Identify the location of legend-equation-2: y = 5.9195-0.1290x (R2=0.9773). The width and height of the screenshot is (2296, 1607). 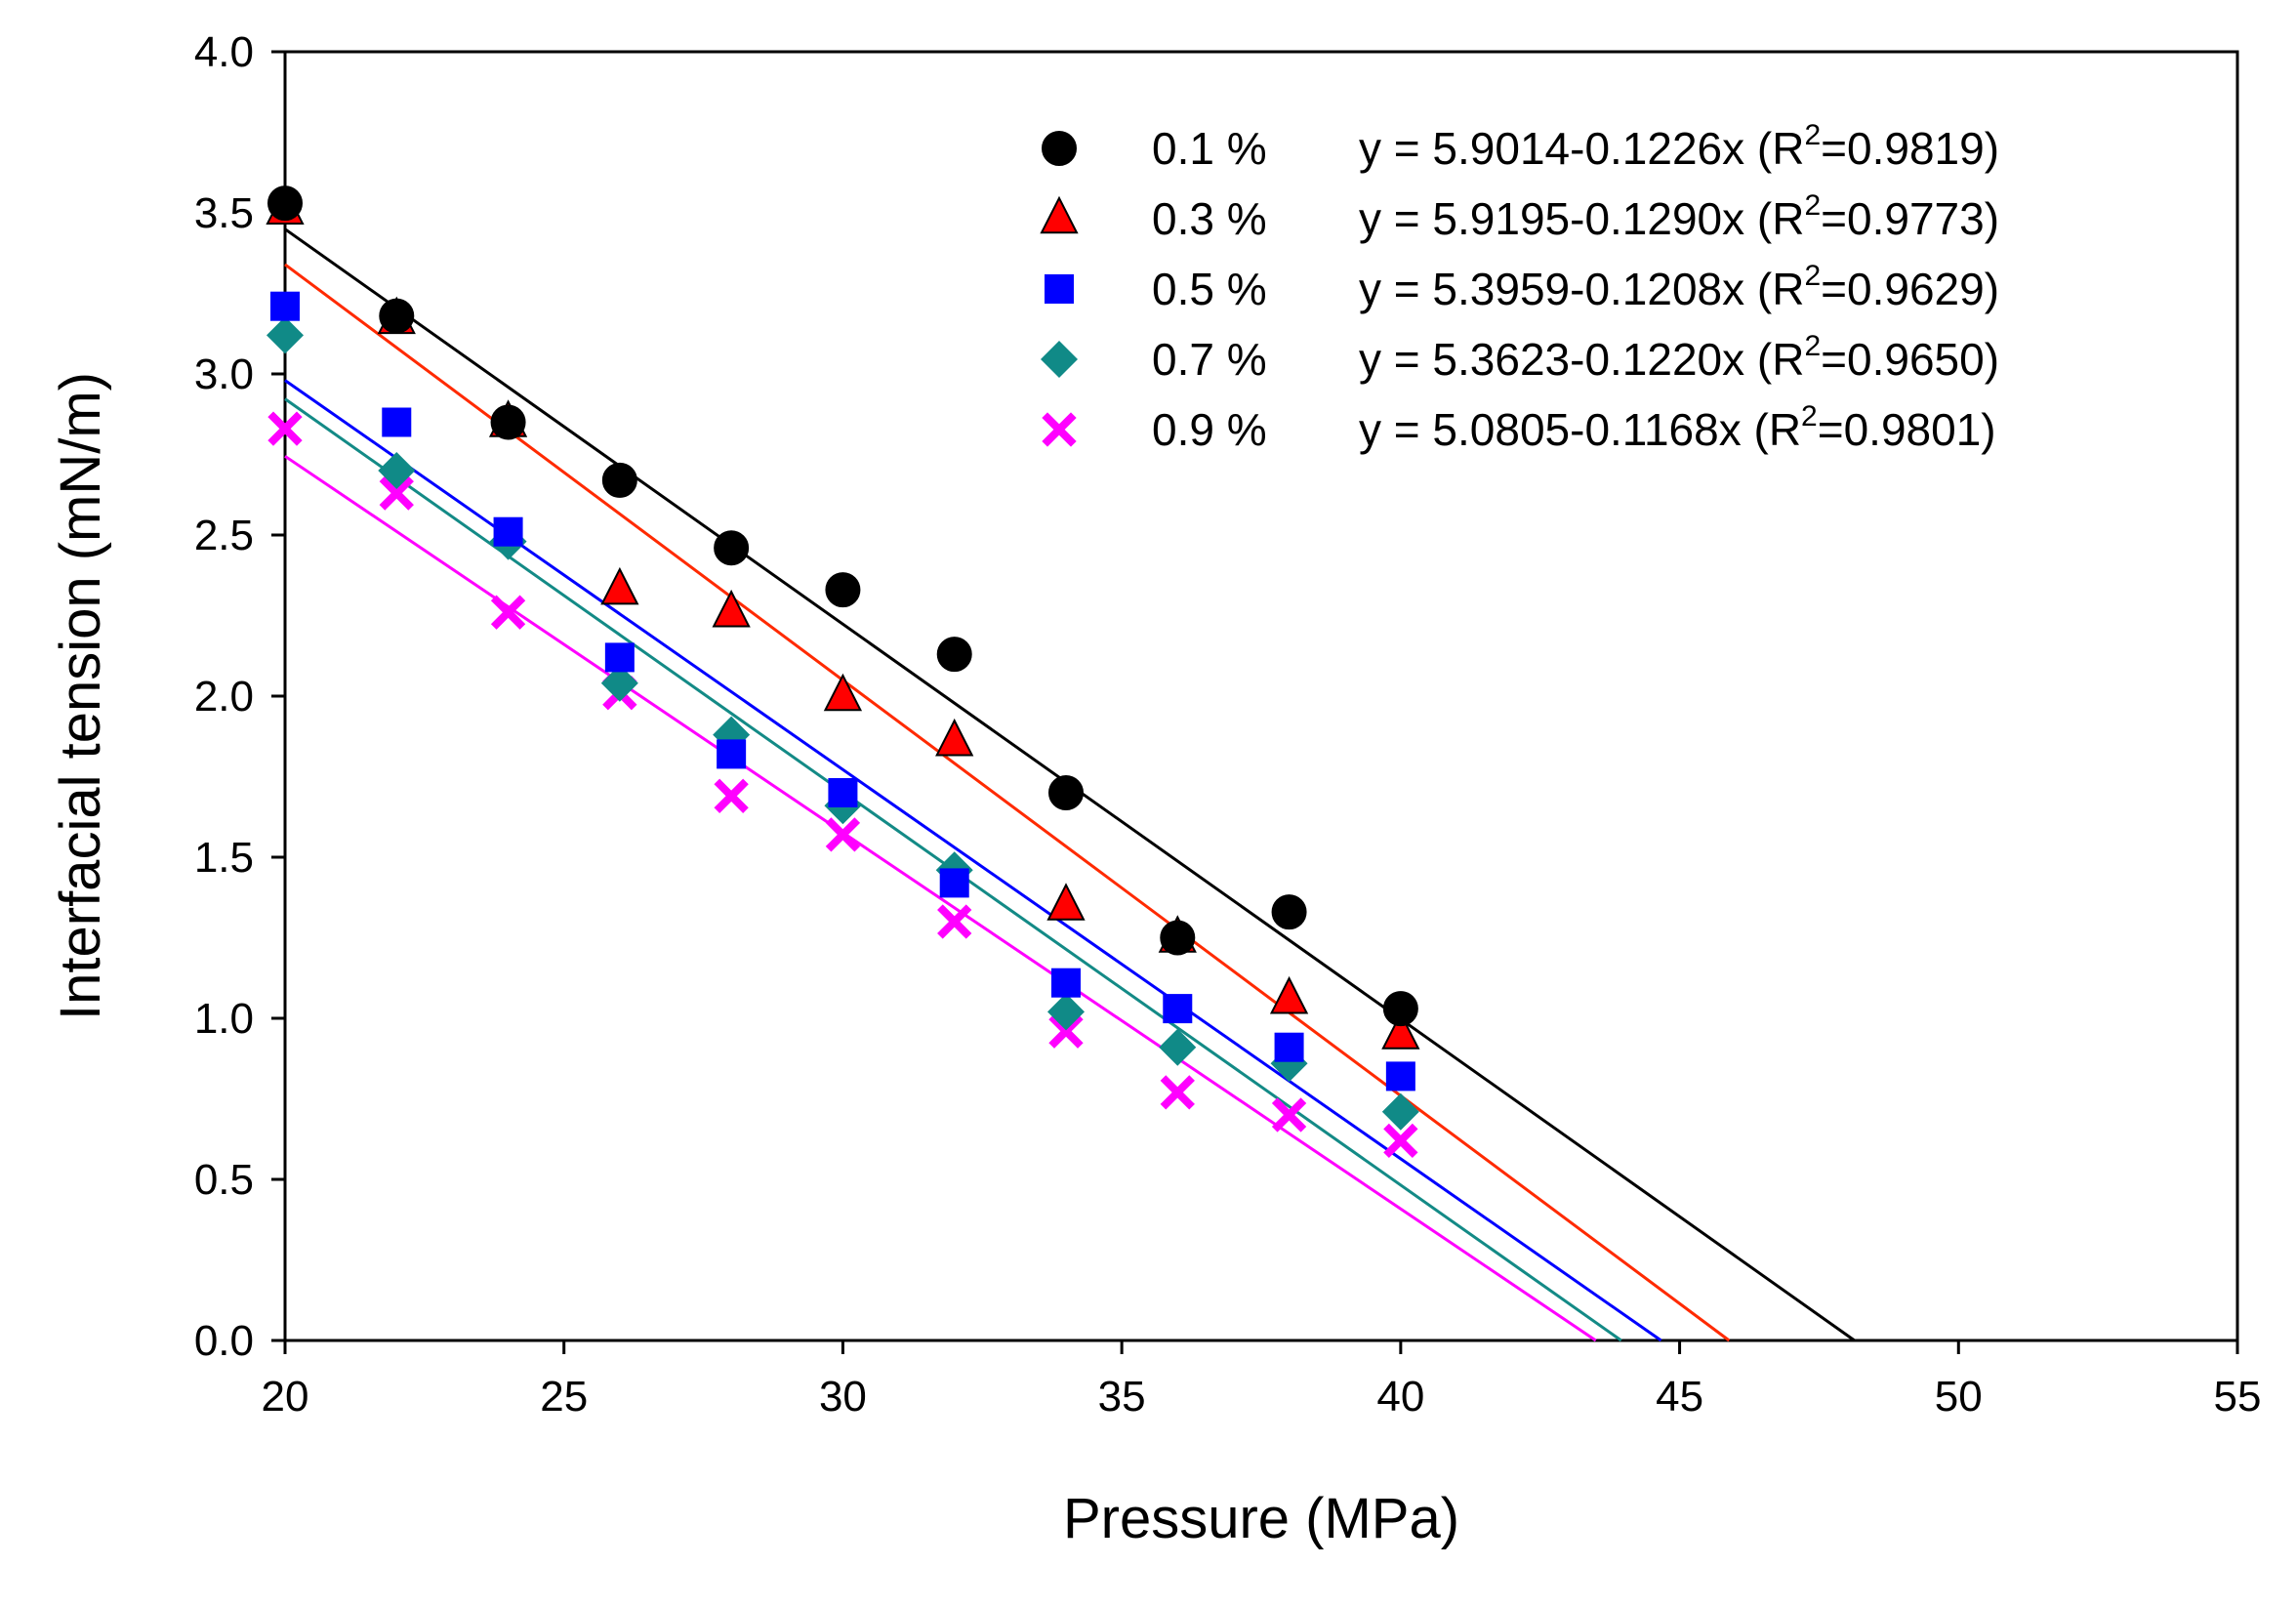
(1679, 216).